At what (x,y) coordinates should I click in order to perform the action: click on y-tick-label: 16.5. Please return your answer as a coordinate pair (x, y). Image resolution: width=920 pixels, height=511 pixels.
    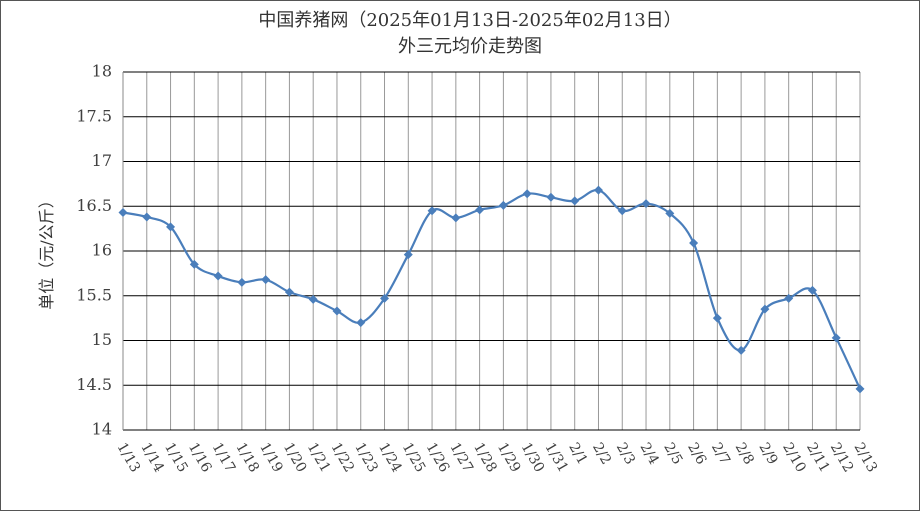
    Looking at the image, I should click on (94, 205).